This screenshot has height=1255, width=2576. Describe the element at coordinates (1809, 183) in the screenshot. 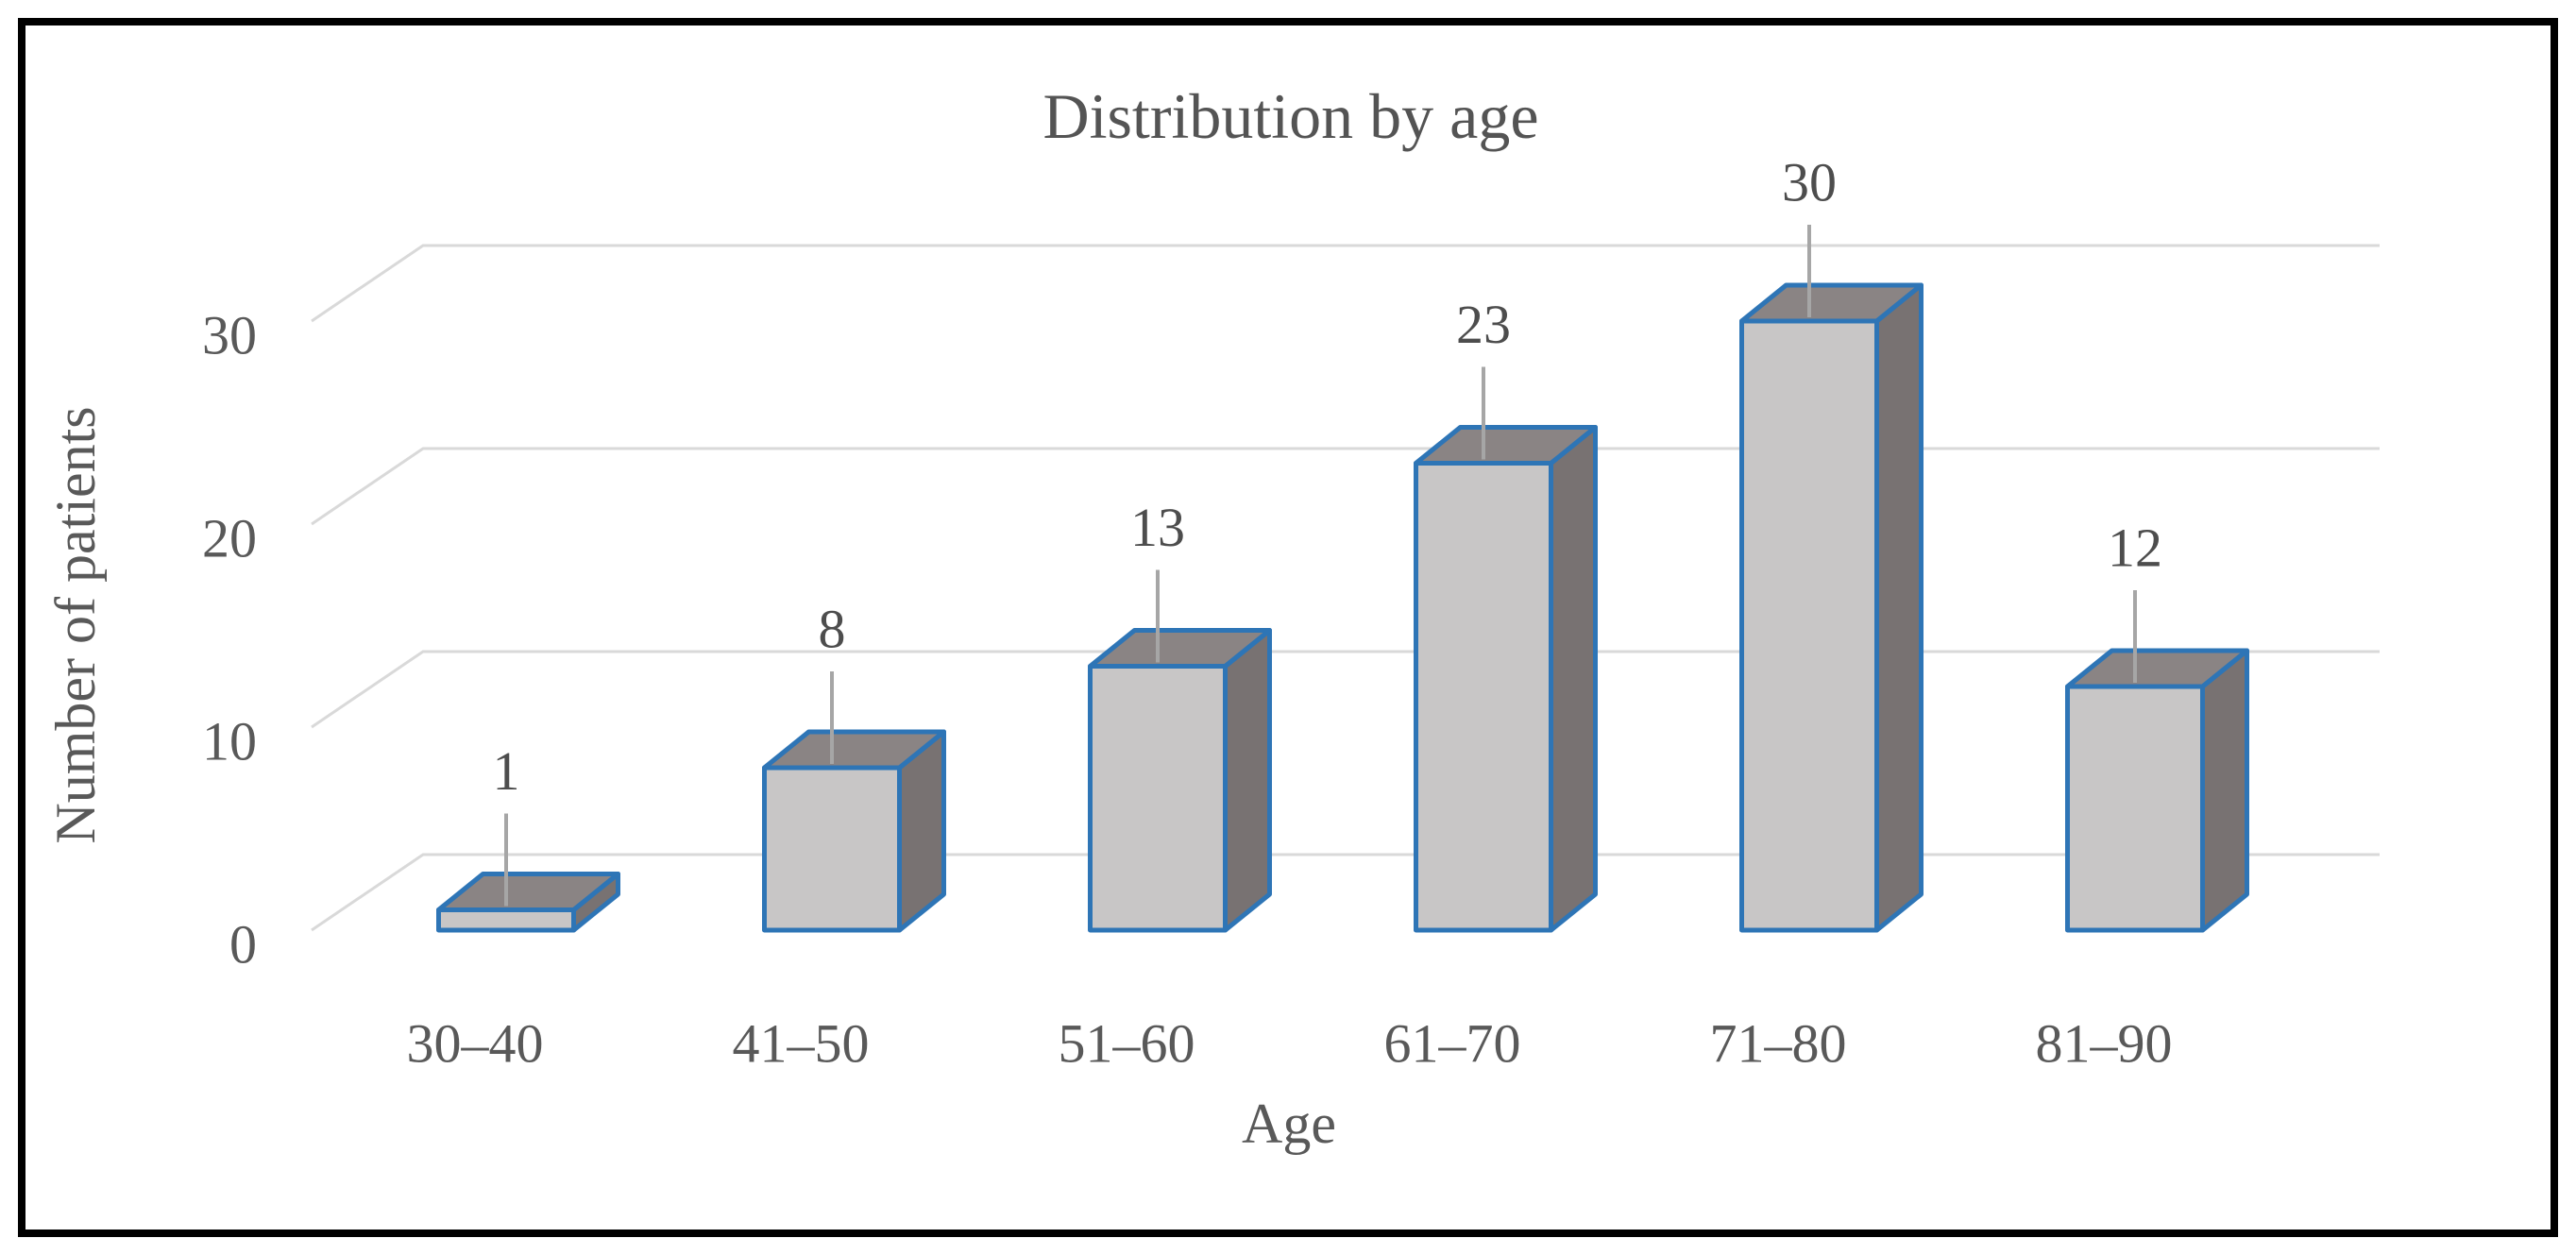

I see `data-label: 30` at that location.